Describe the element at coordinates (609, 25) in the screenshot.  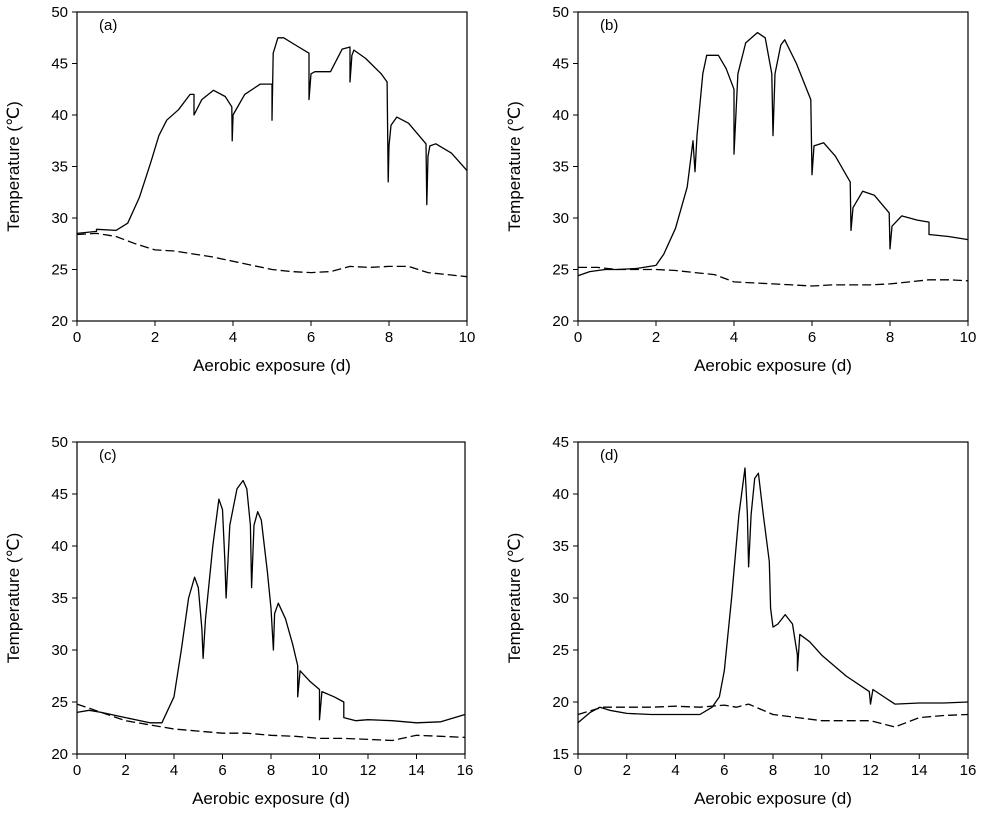
I see `panel-label: (b)` at that location.